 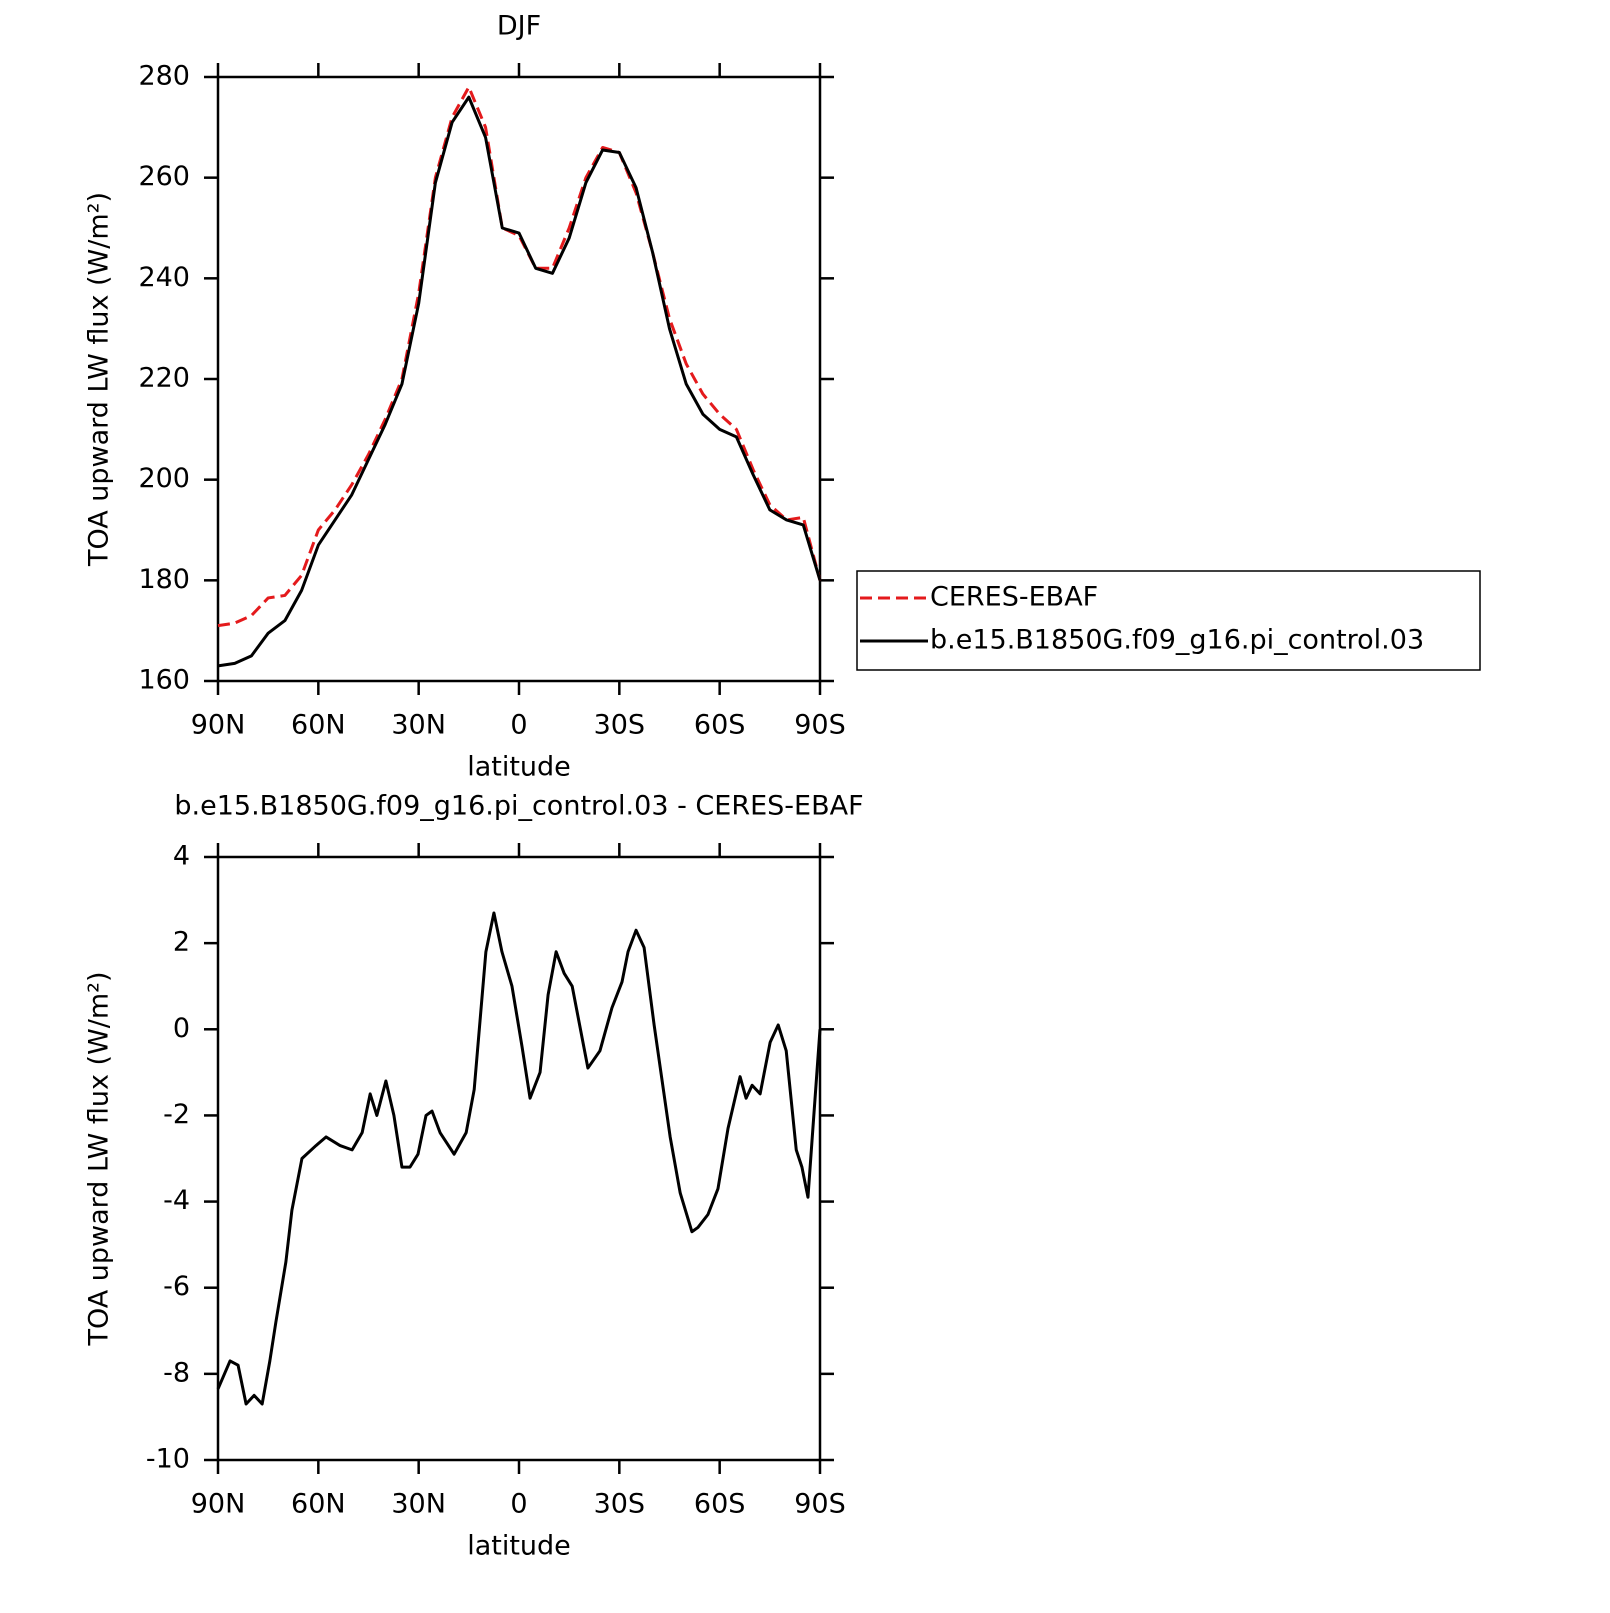 I want to click on y-tick-label: -2, so click(x=176, y=1114).